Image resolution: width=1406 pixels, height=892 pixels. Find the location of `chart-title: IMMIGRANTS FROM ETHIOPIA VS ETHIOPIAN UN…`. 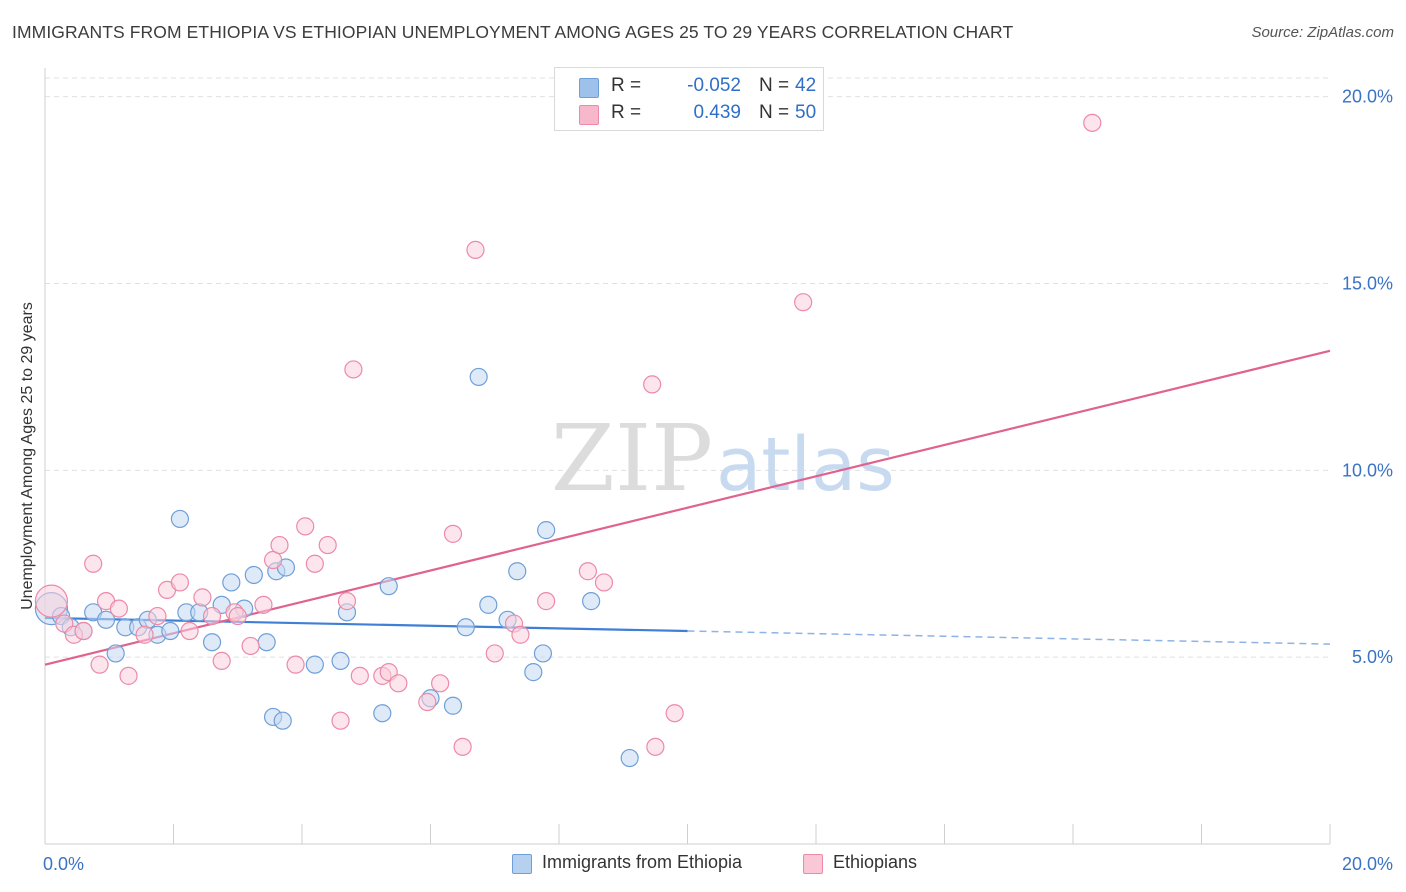

chart-title: IMMIGRANTS FROM ETHIOPIA VS ETHIOPIAN UN… is located at coordinates (513, 32).